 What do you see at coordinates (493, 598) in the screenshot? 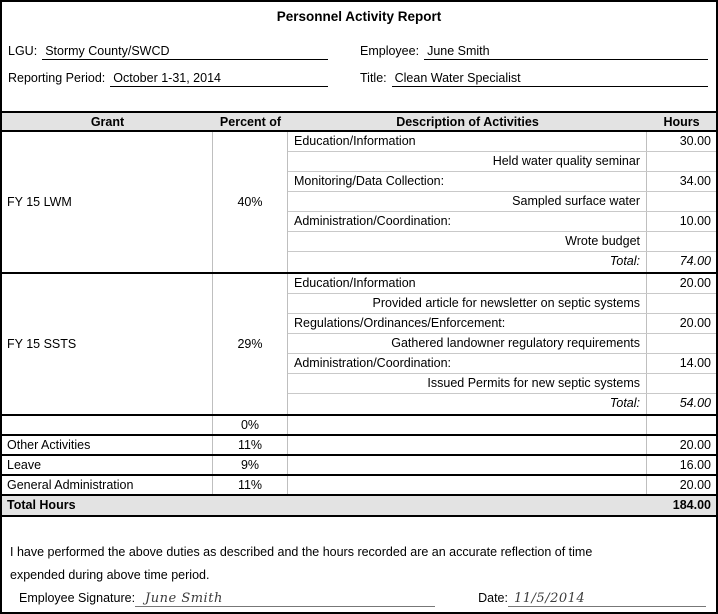
I see `date-label: Date:` at bounding box center [493, 598].